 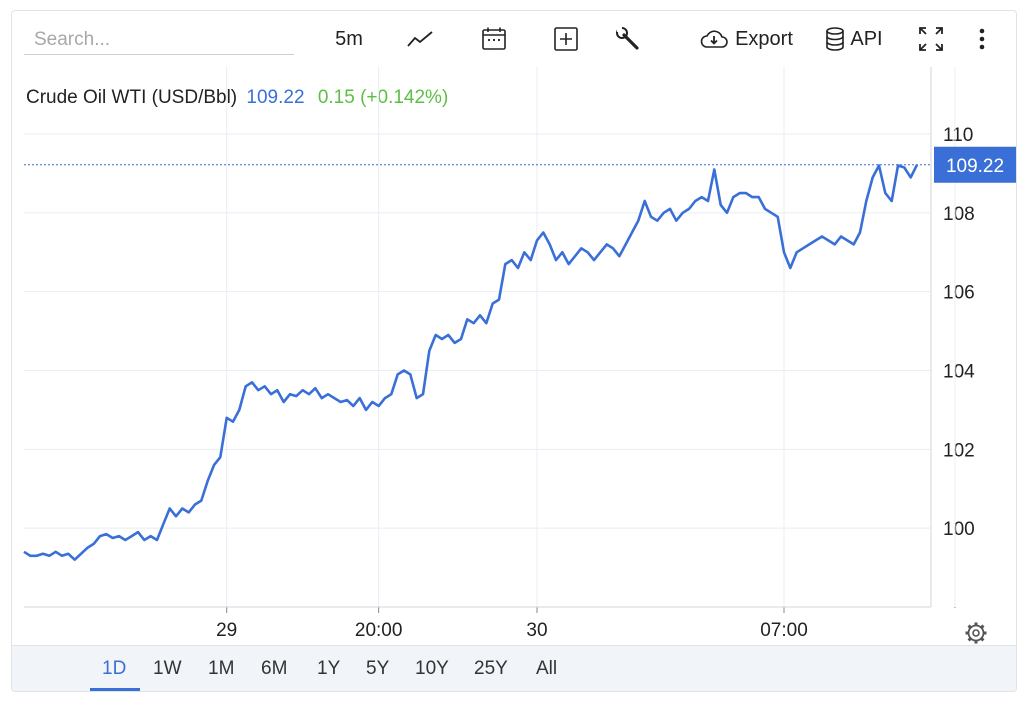 What do you see at coordinates (159, 40) in the screenshot?
I see `search-input` at bounding box center [159, 40].